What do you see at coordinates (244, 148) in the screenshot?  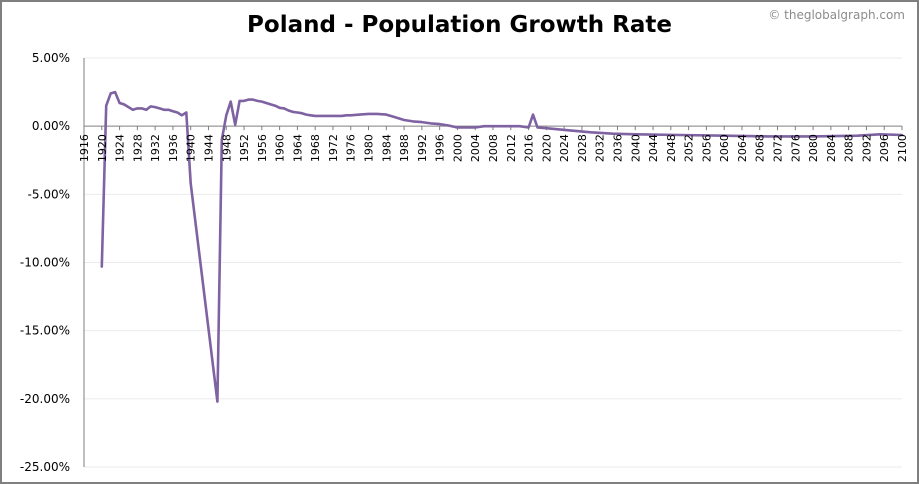 I see `x-tick-label: 1952` at bounding box center [244, 148].